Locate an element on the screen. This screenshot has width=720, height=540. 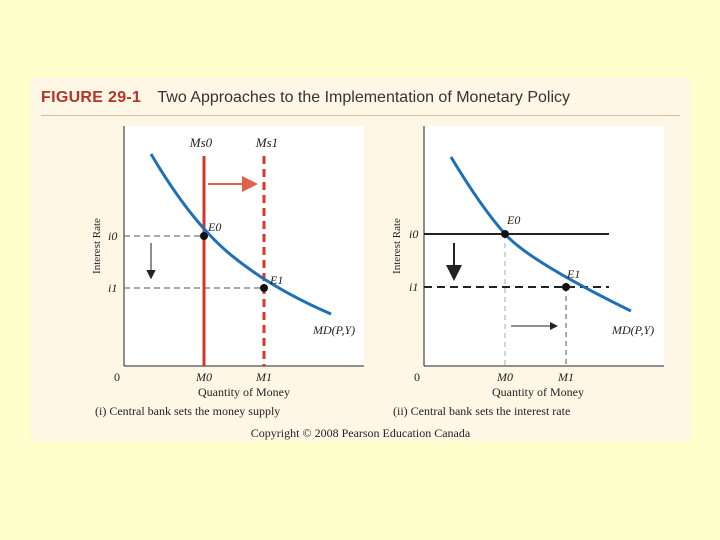
panel-i-plot-area is located at coordinates (244, 246).